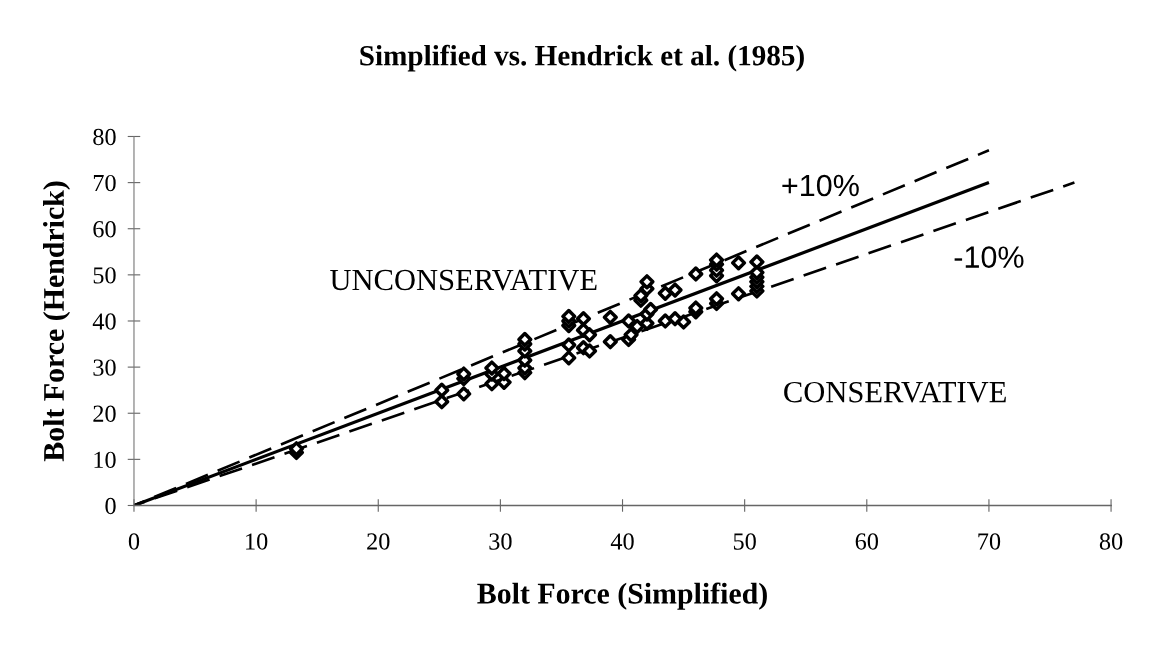 This screenshot has height=645, width=1157. What do you see at coordinates (989, 541) in the screenshot?
I see `x-tick-label: 70` at bounding box center [989, 541].